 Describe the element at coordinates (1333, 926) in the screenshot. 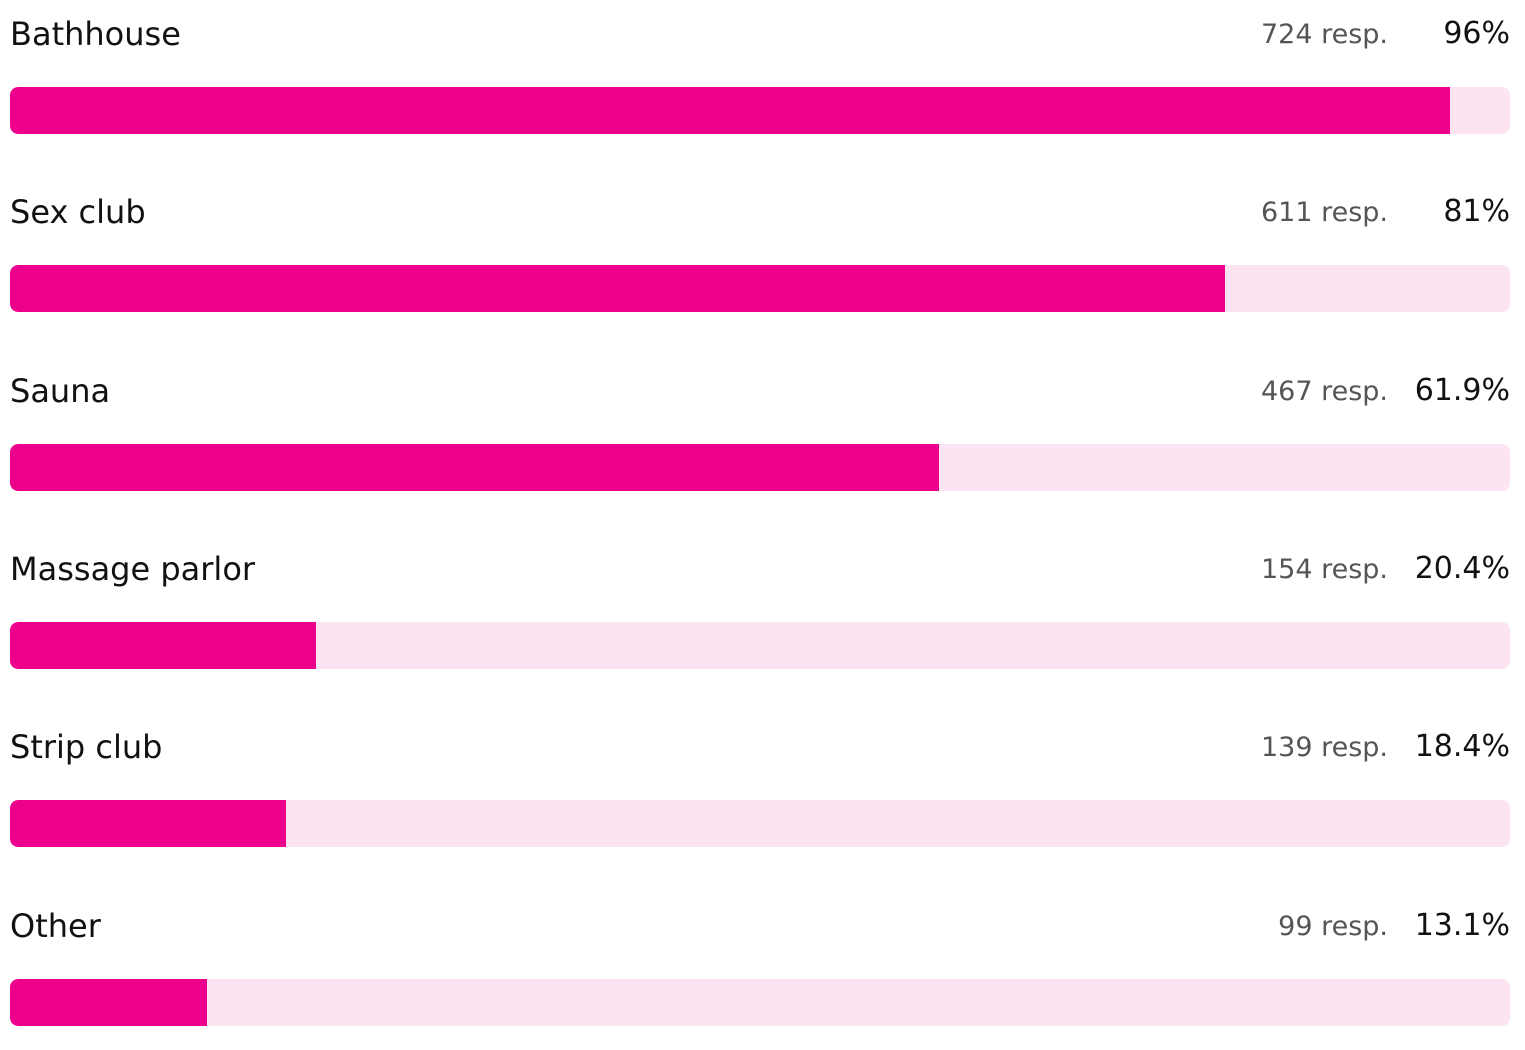

I see `response-count: 99 resp.` at that location.